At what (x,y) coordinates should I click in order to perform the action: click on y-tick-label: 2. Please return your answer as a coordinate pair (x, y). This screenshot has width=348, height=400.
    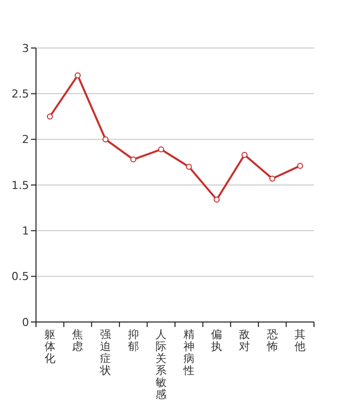
    Looking at the image, I should click on (25, 139).